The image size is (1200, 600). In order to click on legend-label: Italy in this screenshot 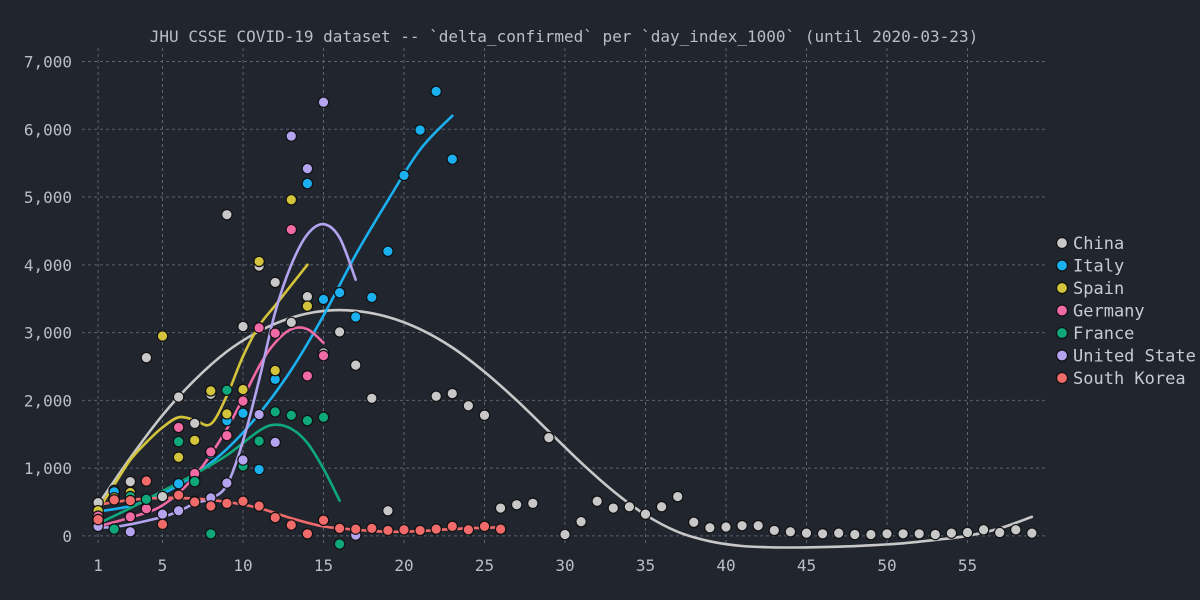, I will do `click(1098, 267)`.